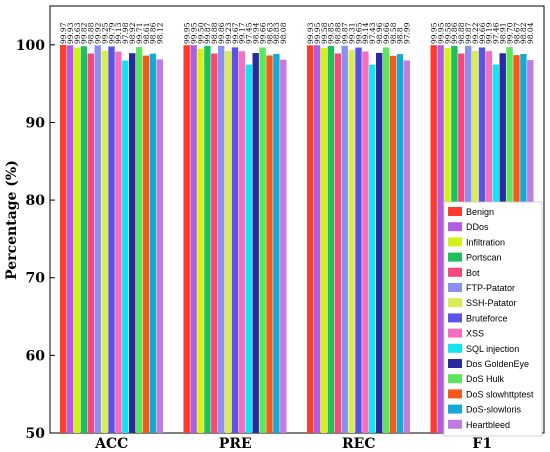 This screenshot has height=452, width=550. I want to click on data-label: 99.19, so click(489, 33).